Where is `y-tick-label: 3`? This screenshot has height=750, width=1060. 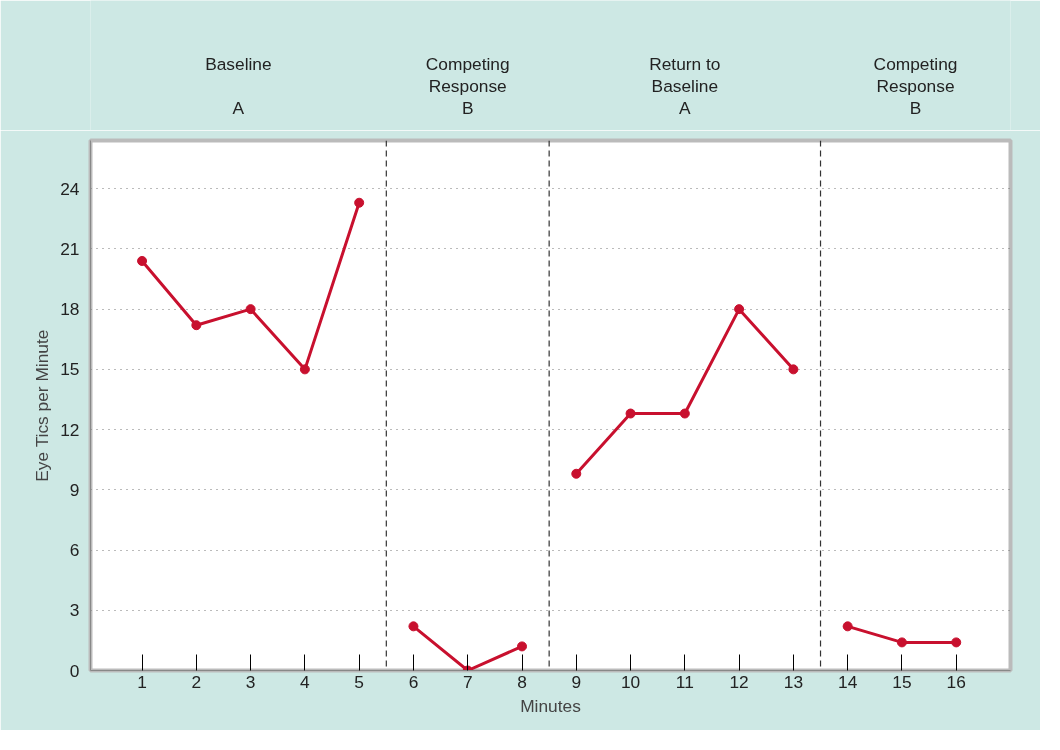
y-tick-label: 3 is located at coordinates (74, 610).